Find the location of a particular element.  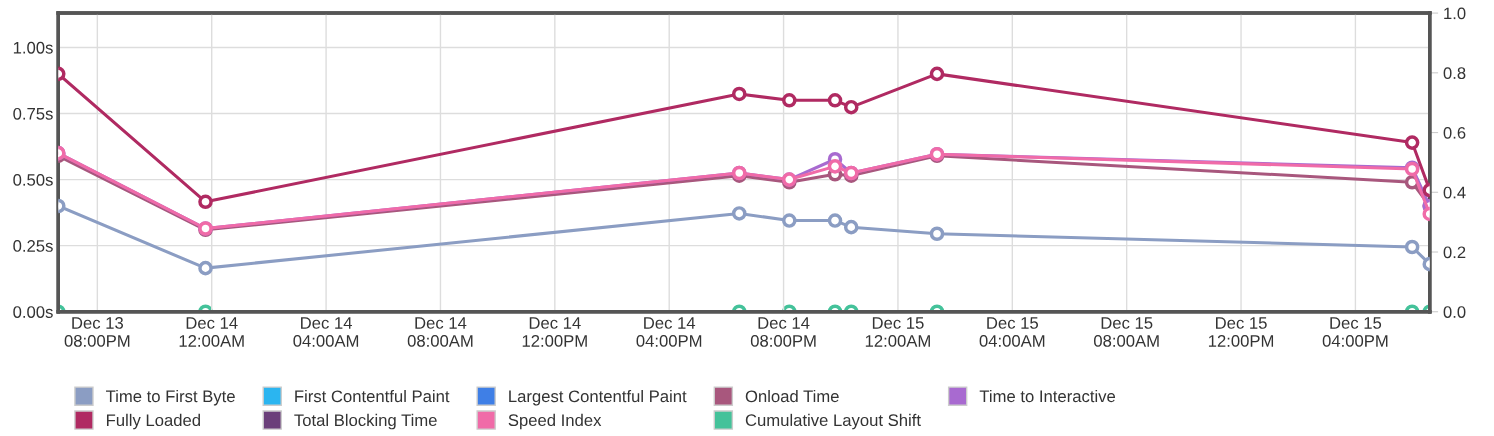

x-tick-label: Dec 14 04:00AM is located at coordinates (326, 332).